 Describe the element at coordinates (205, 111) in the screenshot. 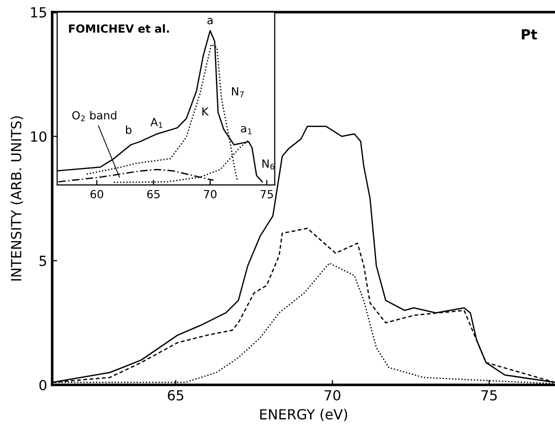

I see `annotation: K` at that location.